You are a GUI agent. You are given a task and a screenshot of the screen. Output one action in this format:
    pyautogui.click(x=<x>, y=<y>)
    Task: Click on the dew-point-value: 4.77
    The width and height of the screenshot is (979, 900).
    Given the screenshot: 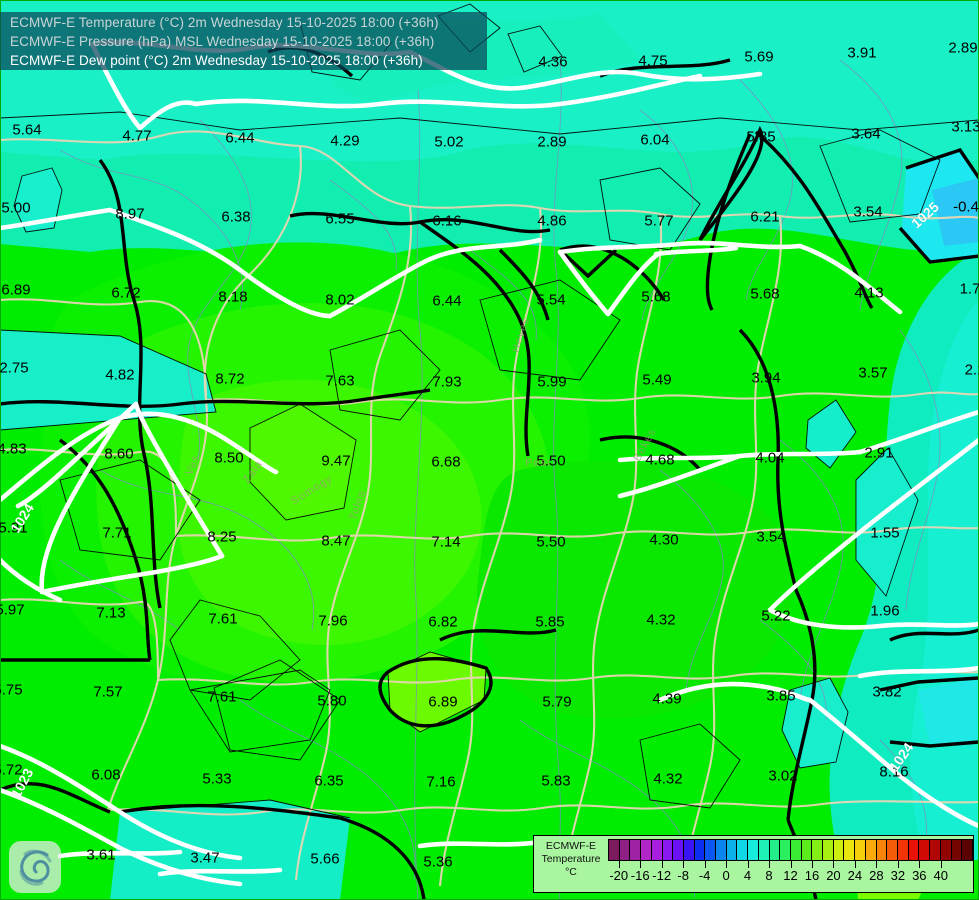 What is the action you would take?
    pyautogui.click(x=137, y=136)
    